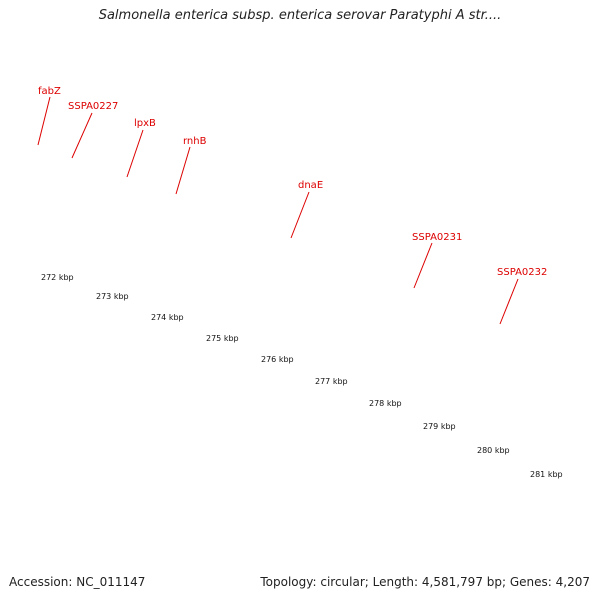 The image size is (600, 600). What do you see at coordinates (385, 403) in the screenshot?
I see `scale-label: 278 kbp` at bounding box center [385, 403].